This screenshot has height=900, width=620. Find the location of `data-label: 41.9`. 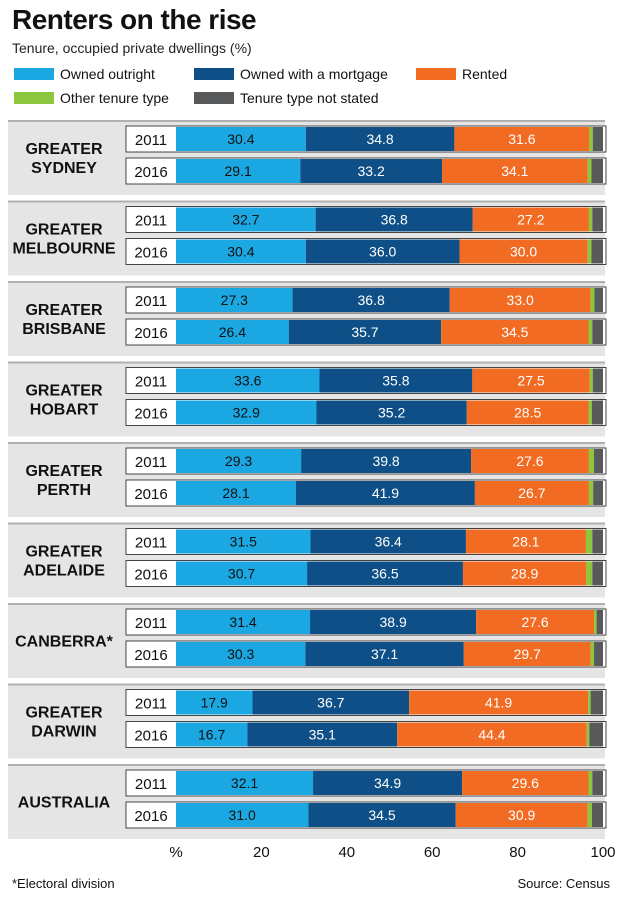

data-label: 41.9 is located at coordinates (498, 703).